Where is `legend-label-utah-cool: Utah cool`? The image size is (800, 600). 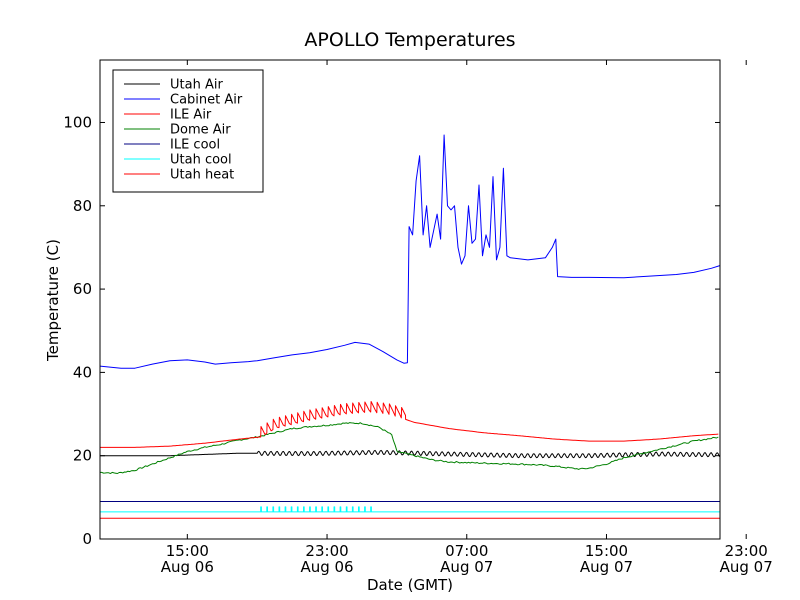
legend-label-utah-cool: Utah cool is located at coordinates (201, 160).